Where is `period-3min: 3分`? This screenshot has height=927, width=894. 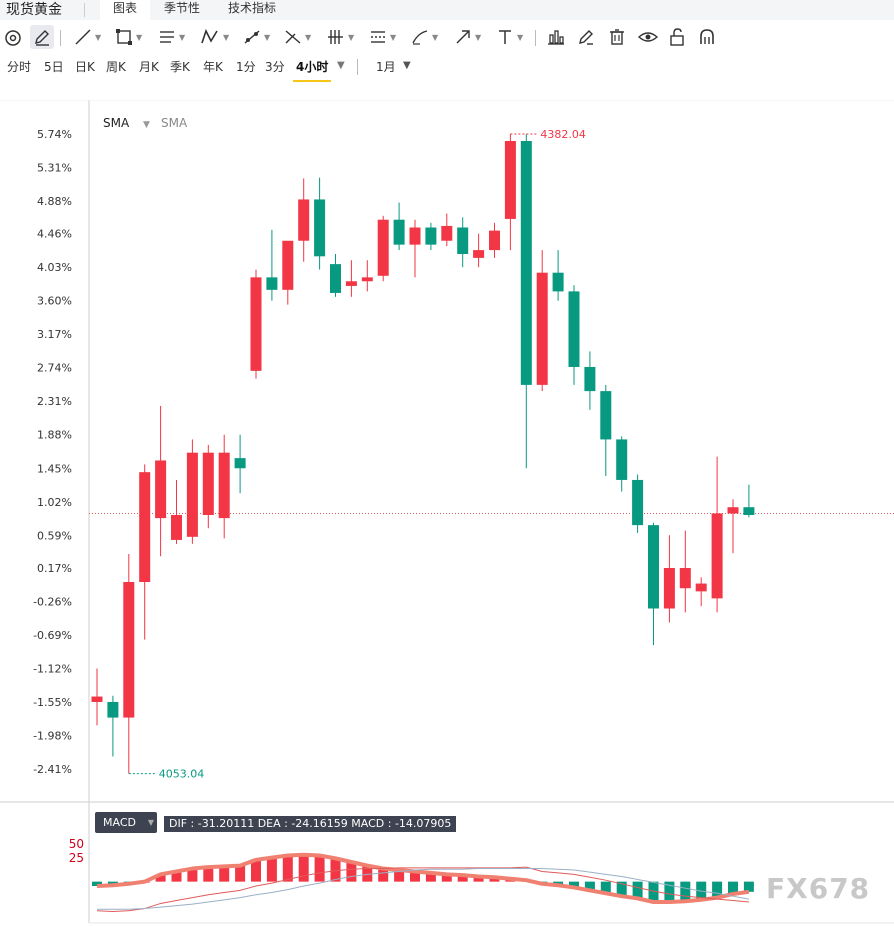 period-3min: 3分 is located at coordinates (275, 67).